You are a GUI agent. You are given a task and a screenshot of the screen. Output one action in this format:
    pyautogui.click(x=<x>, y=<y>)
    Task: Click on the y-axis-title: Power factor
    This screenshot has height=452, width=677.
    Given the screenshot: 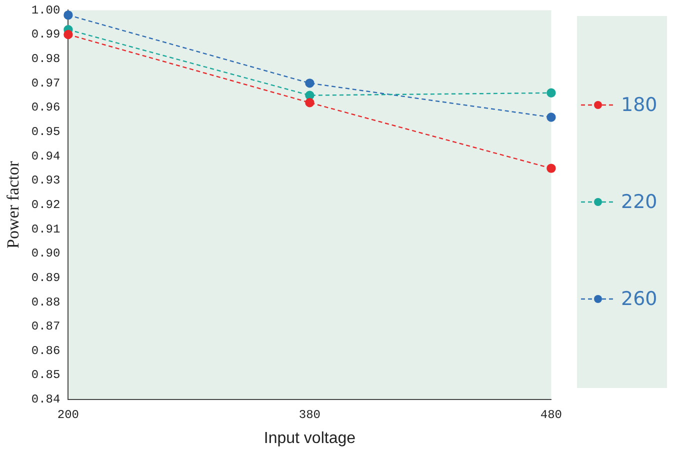 What is the action you would take?
    pyautogui.click(x=13, y=204)
    